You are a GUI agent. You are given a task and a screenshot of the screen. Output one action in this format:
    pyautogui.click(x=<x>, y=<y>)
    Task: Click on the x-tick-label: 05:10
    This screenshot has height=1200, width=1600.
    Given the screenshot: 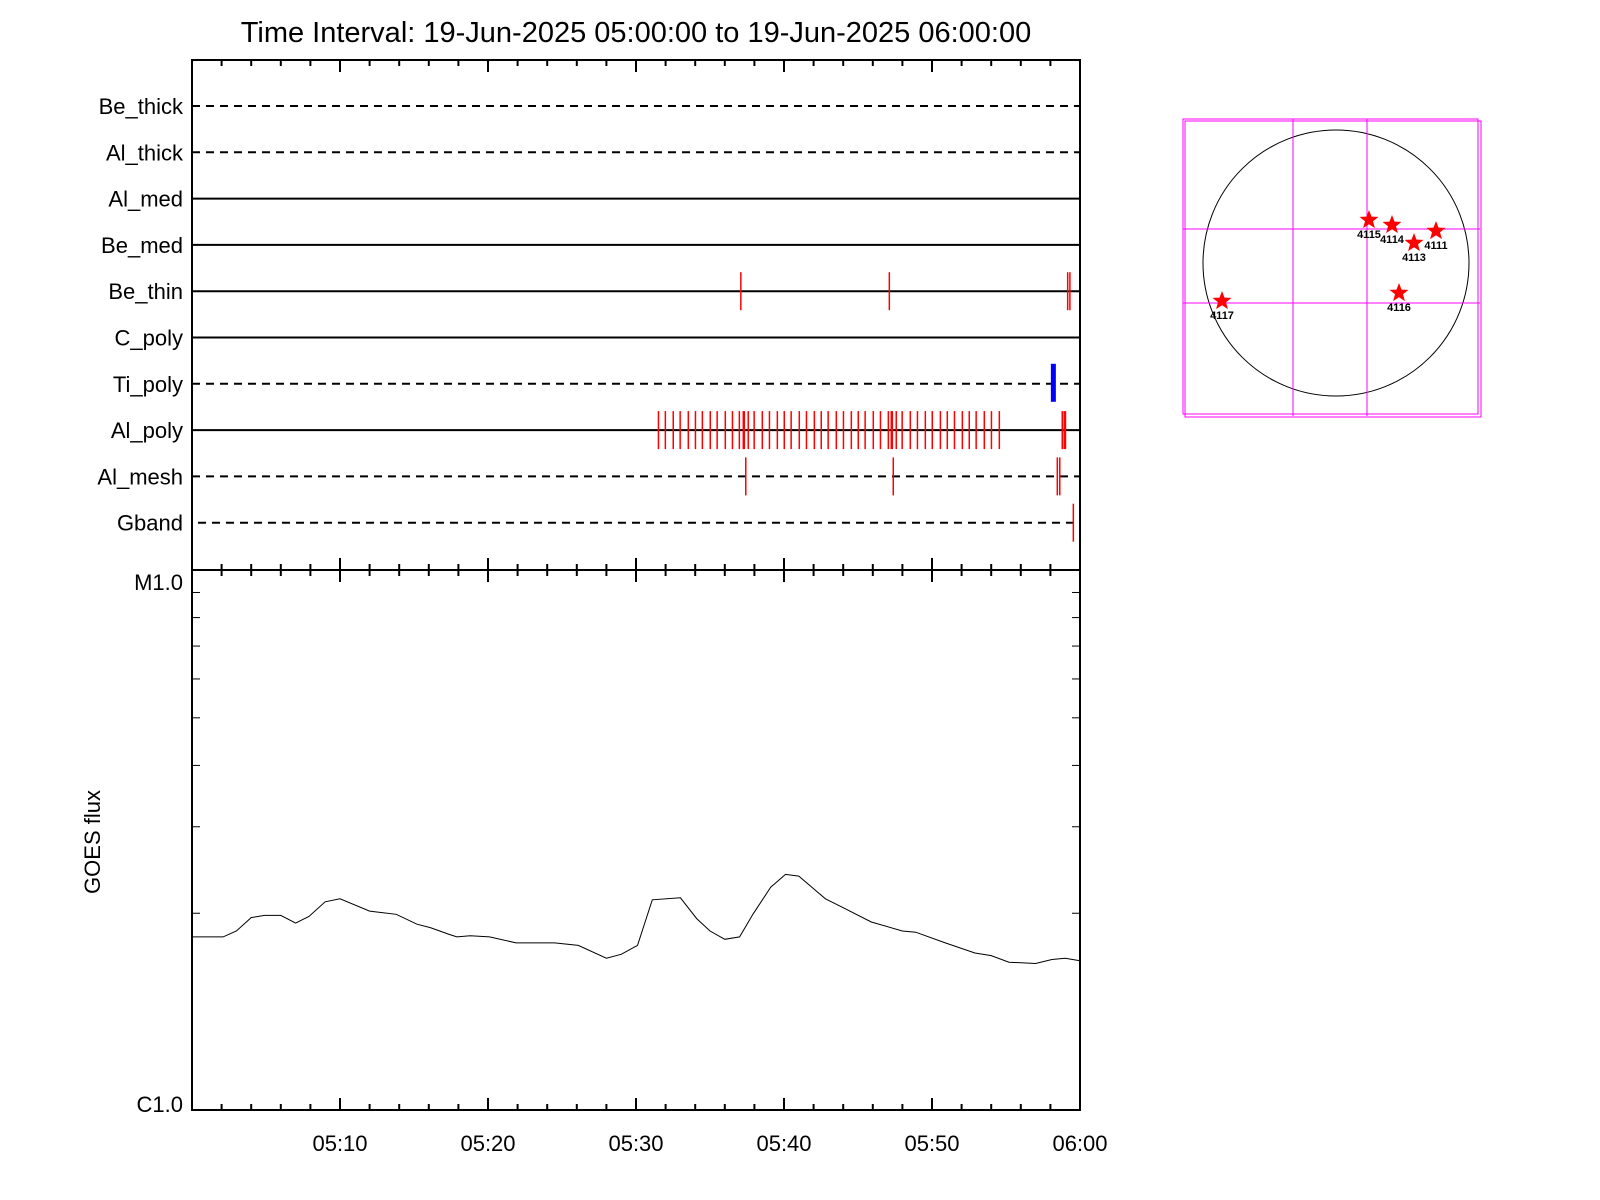 What is the action you would take?
    pyautogui.click(x=339, y=1143)
    